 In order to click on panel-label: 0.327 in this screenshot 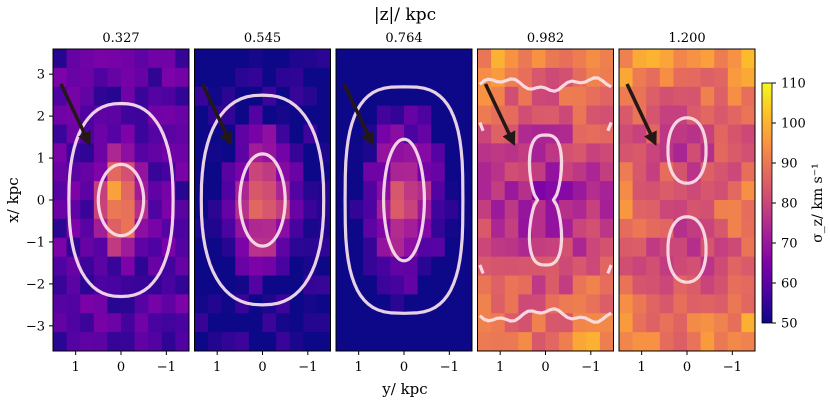, I will do `click(120, 38)`.